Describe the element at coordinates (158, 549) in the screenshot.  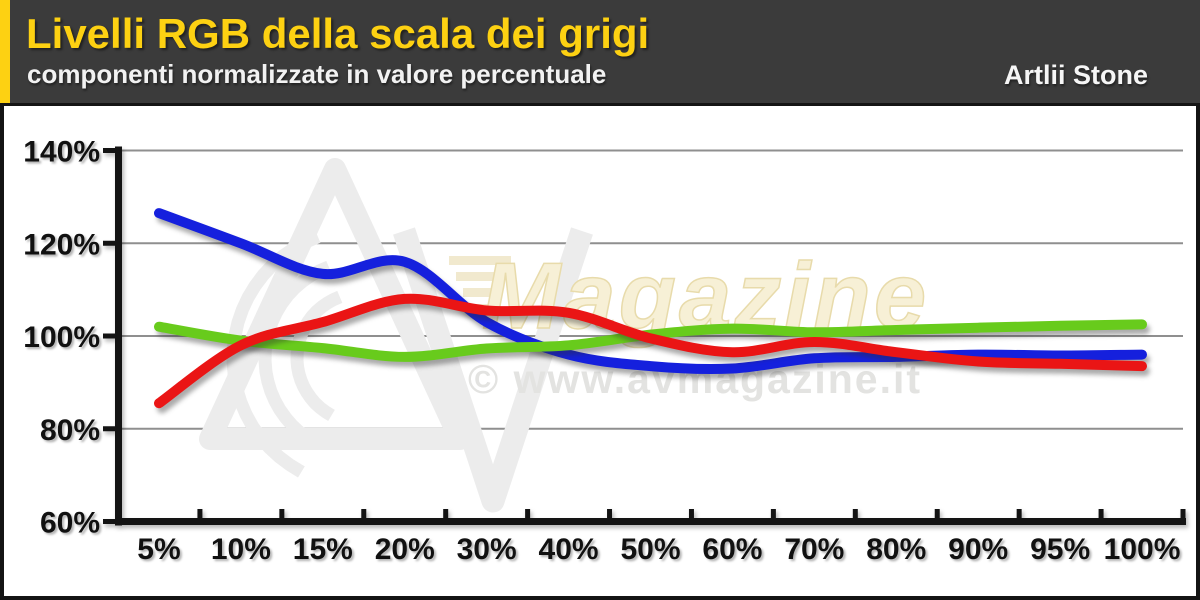
I see `x-axis-tick-label: 5%` at that location.